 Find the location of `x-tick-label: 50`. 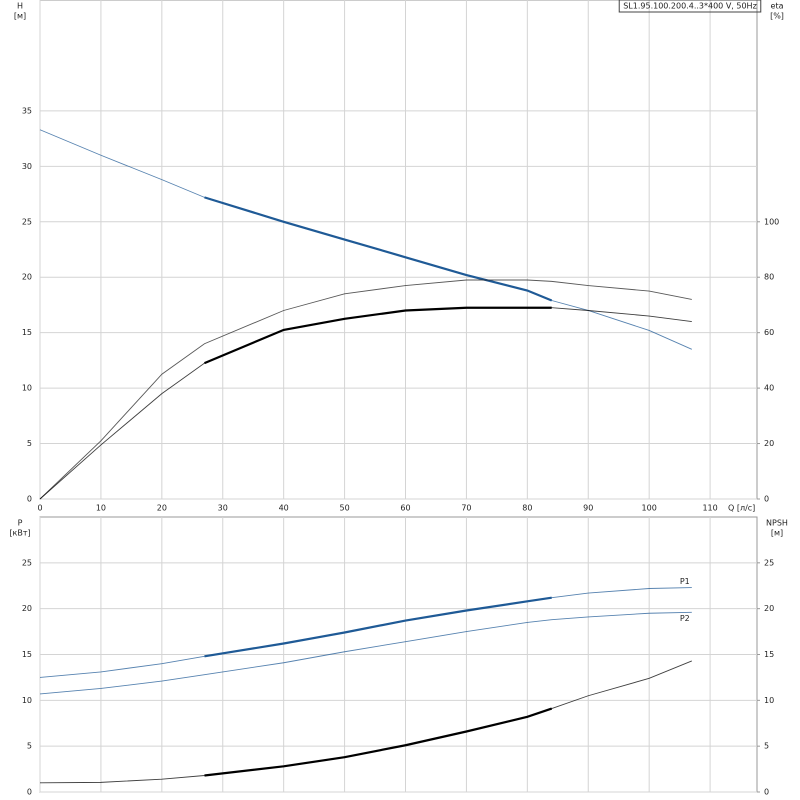

x-tick-label: 50 is located at coordinates (344, 508).